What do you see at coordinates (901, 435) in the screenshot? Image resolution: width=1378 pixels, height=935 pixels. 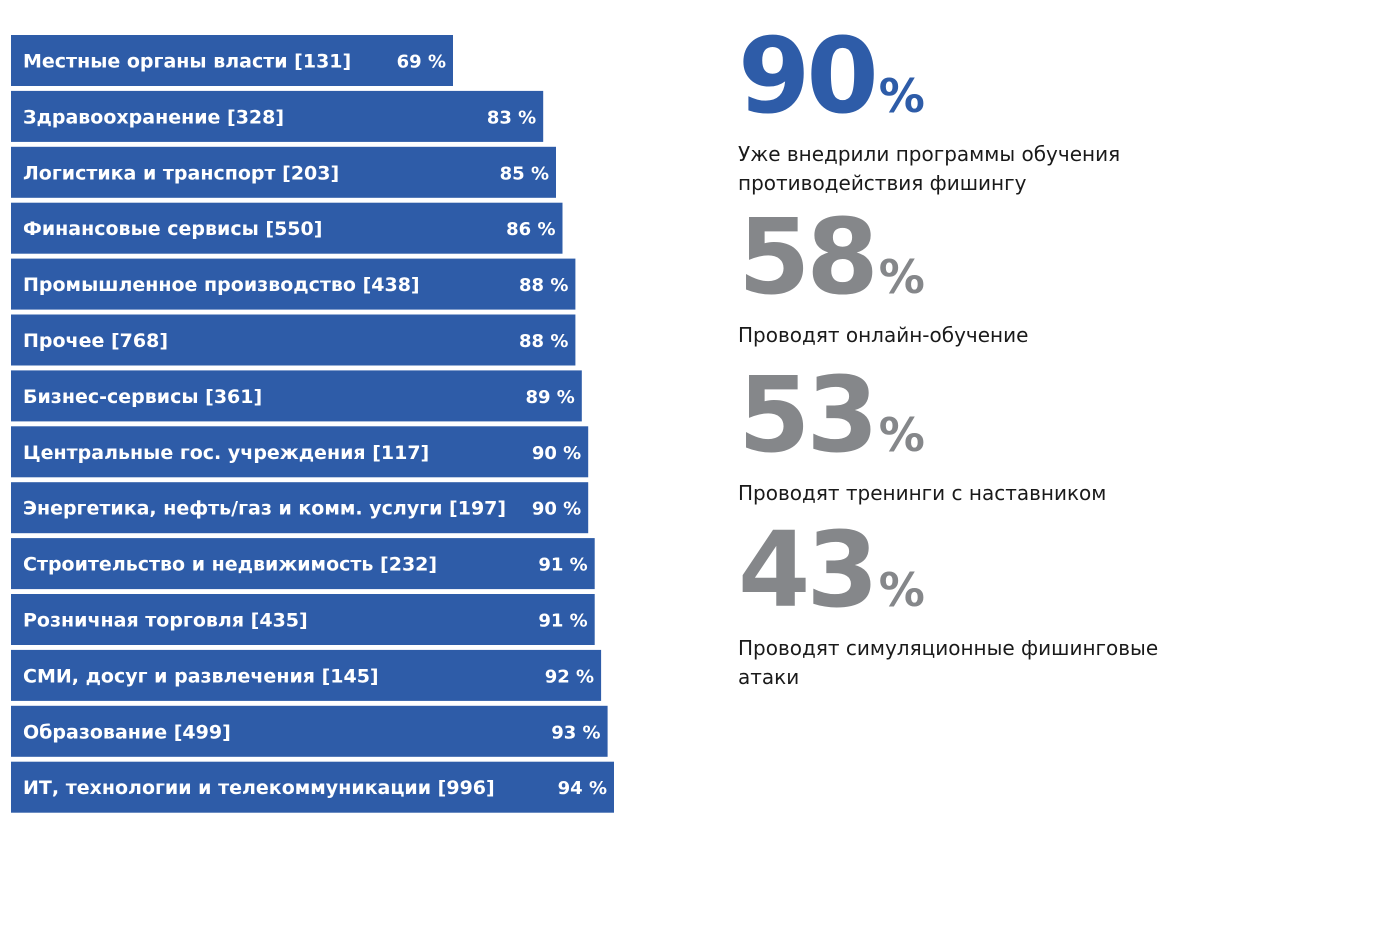 I see `stat-unit-3: %` at bounding box center [901, 435].